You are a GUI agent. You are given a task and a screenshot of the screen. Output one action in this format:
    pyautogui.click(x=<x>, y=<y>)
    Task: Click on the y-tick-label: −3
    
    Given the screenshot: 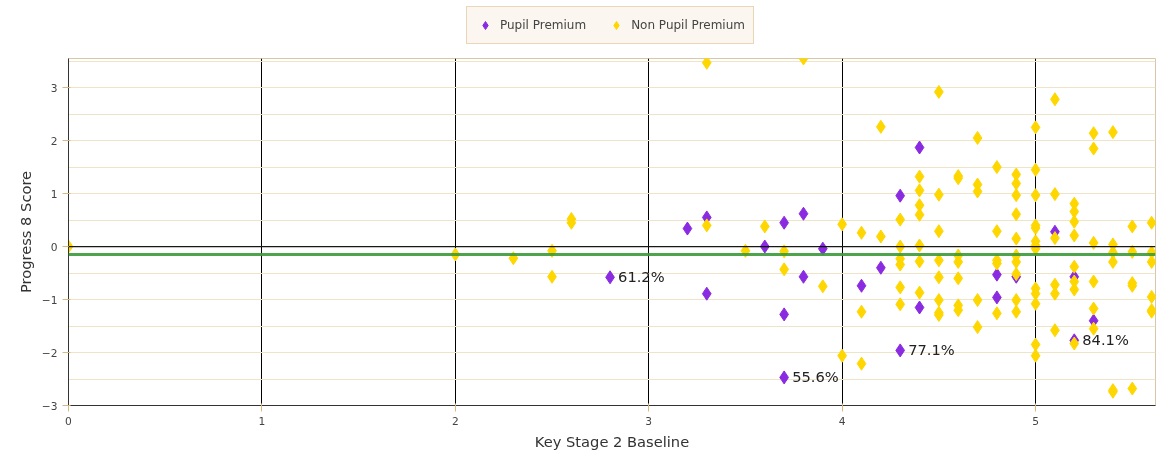 What is the action you would take?
    pyautogui.click(x=49, y=406)
    